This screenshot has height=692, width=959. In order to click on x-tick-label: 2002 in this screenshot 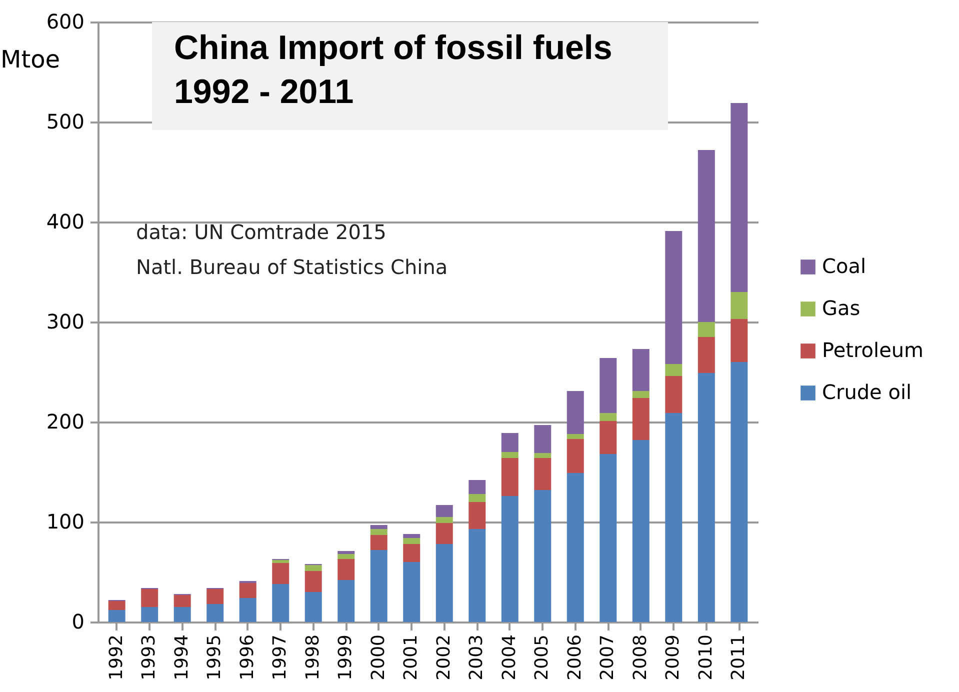, I will do `click(443, 657)`.